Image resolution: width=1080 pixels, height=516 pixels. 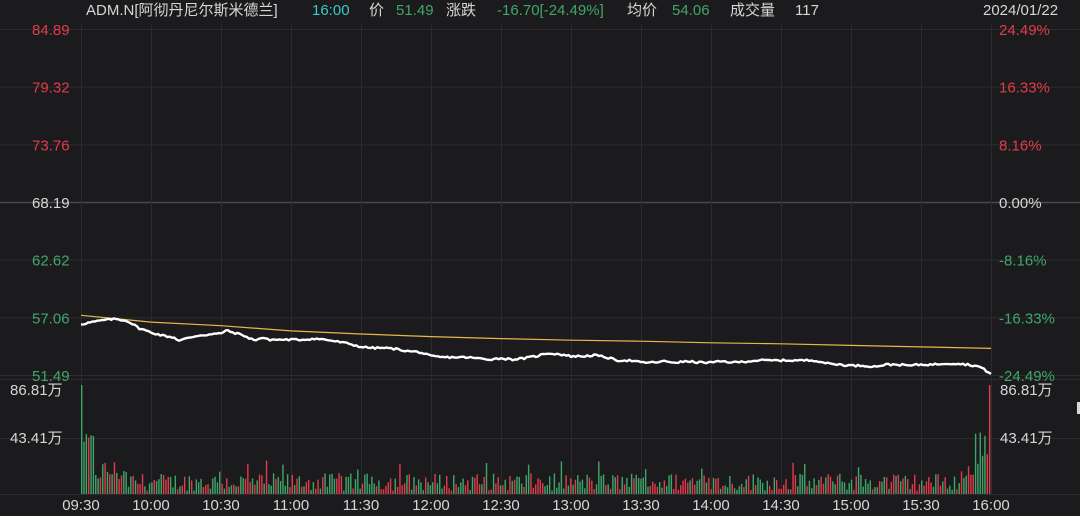 I want to click on change-label: 涨跌, so click(x=461, y=10).